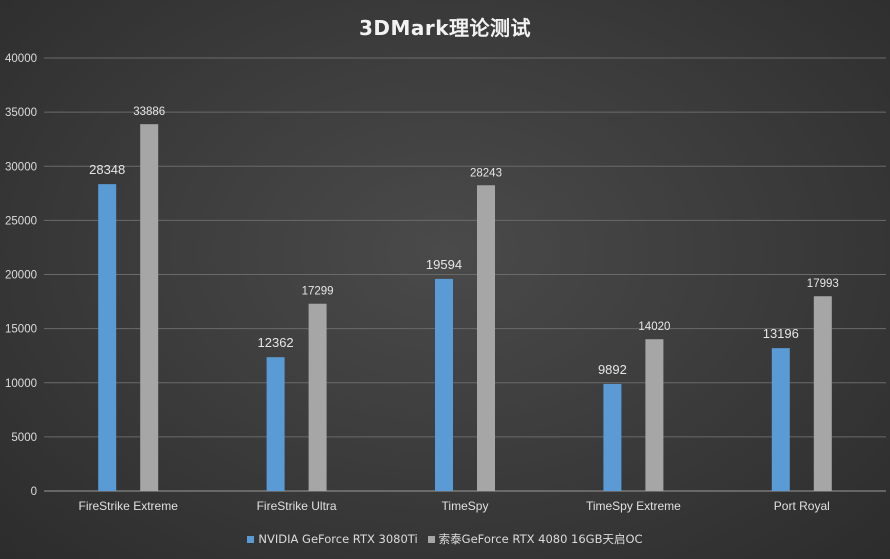 The height and width of the screenshot is (559, 890). What do you see at coordinates (21, 167) in the screenshot?
I see `y-tick-label: 30000` at bounding box center [21, 167].